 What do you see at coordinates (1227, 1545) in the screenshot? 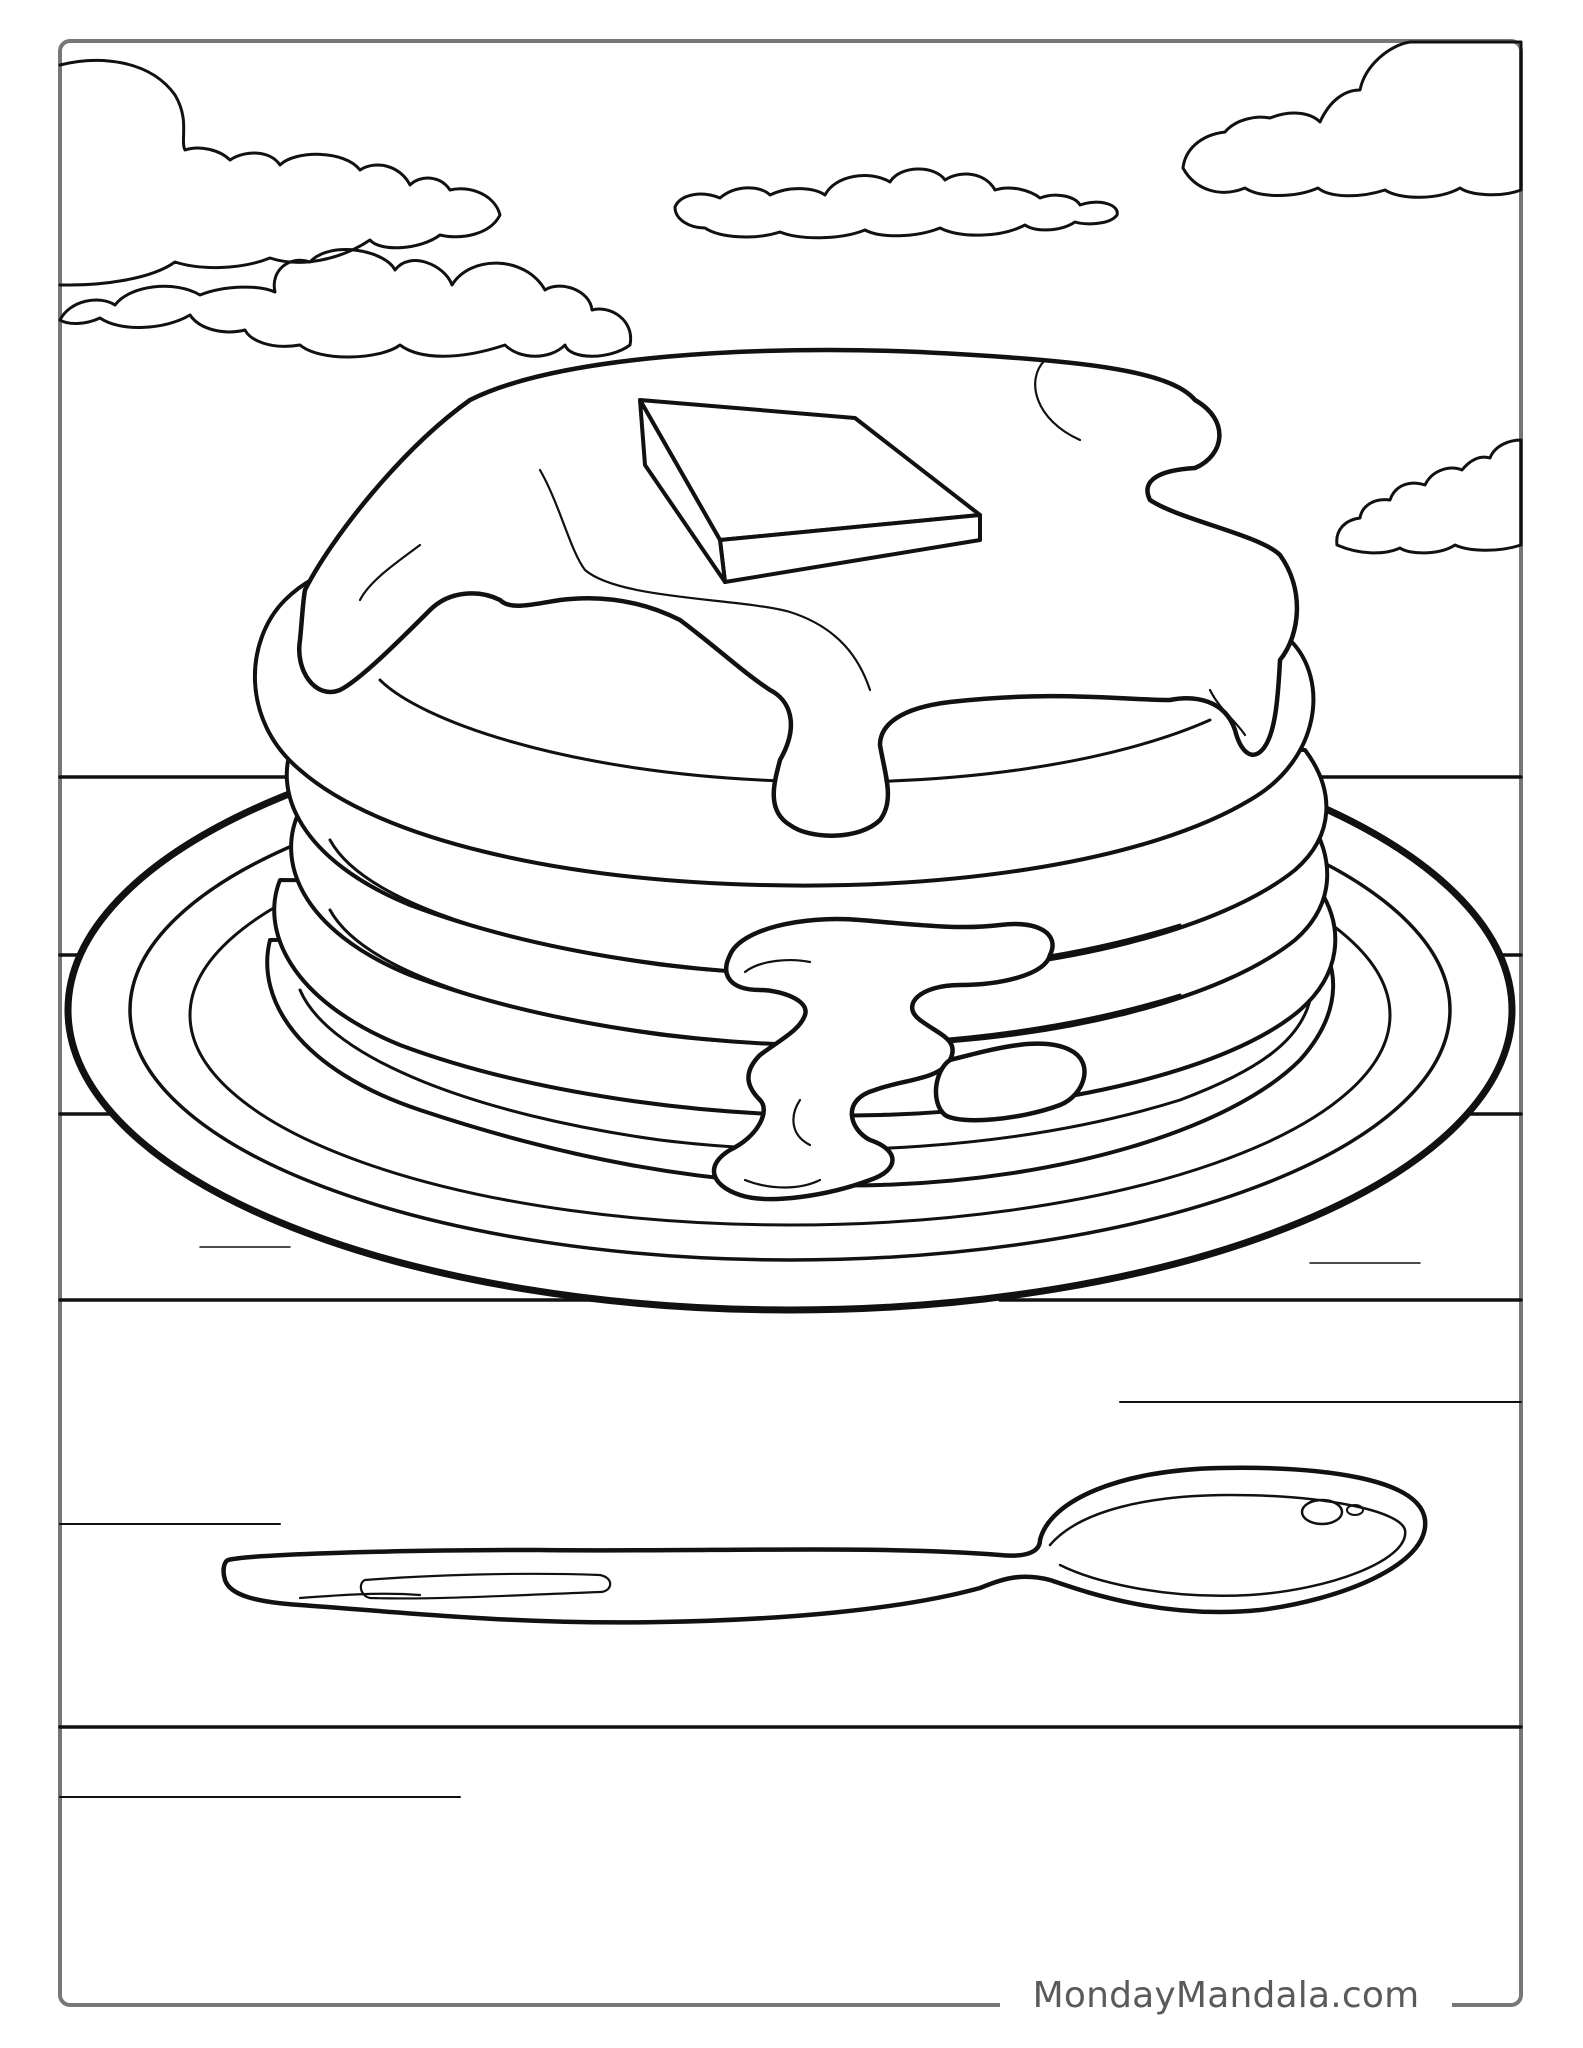
I see `spoon-bowl-inner` at bounding box center [1227, 1545].